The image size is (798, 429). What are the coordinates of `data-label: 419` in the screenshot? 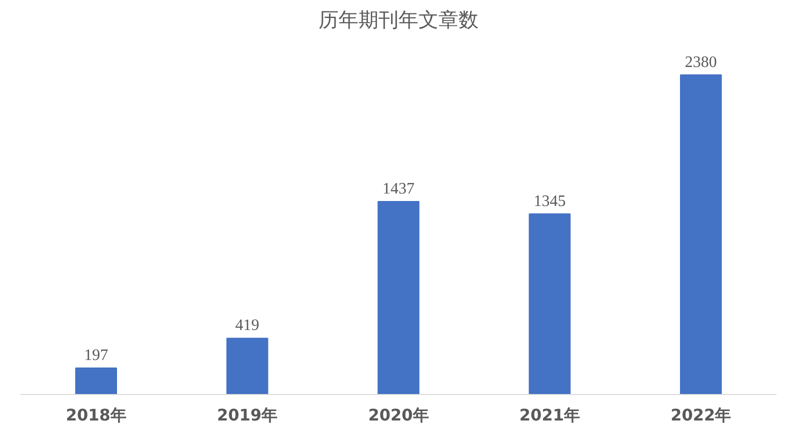 It's located at (247, 325).